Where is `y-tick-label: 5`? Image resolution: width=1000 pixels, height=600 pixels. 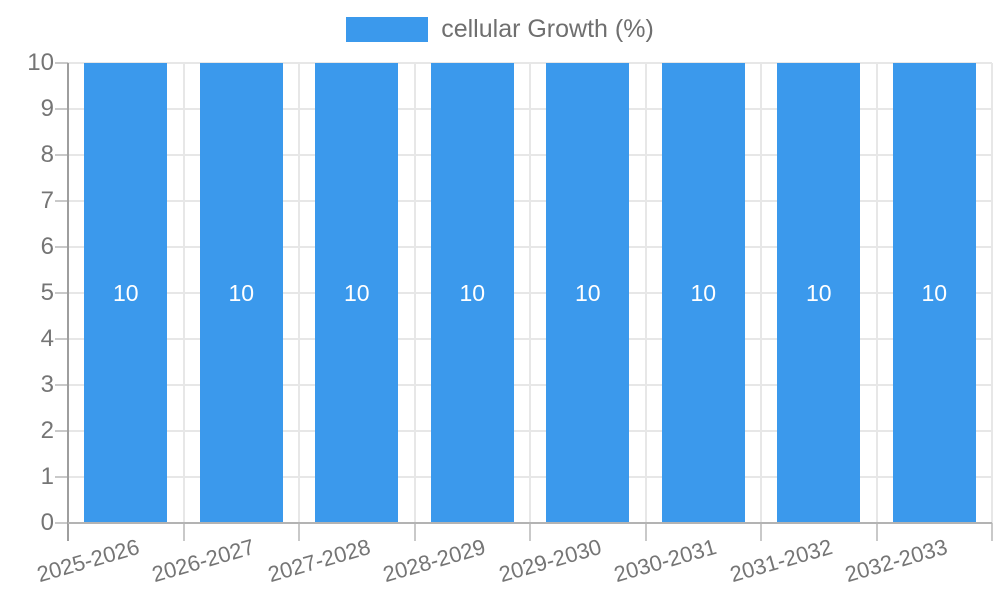
y-tick-label: 5 is located at coordinates (47, 292).